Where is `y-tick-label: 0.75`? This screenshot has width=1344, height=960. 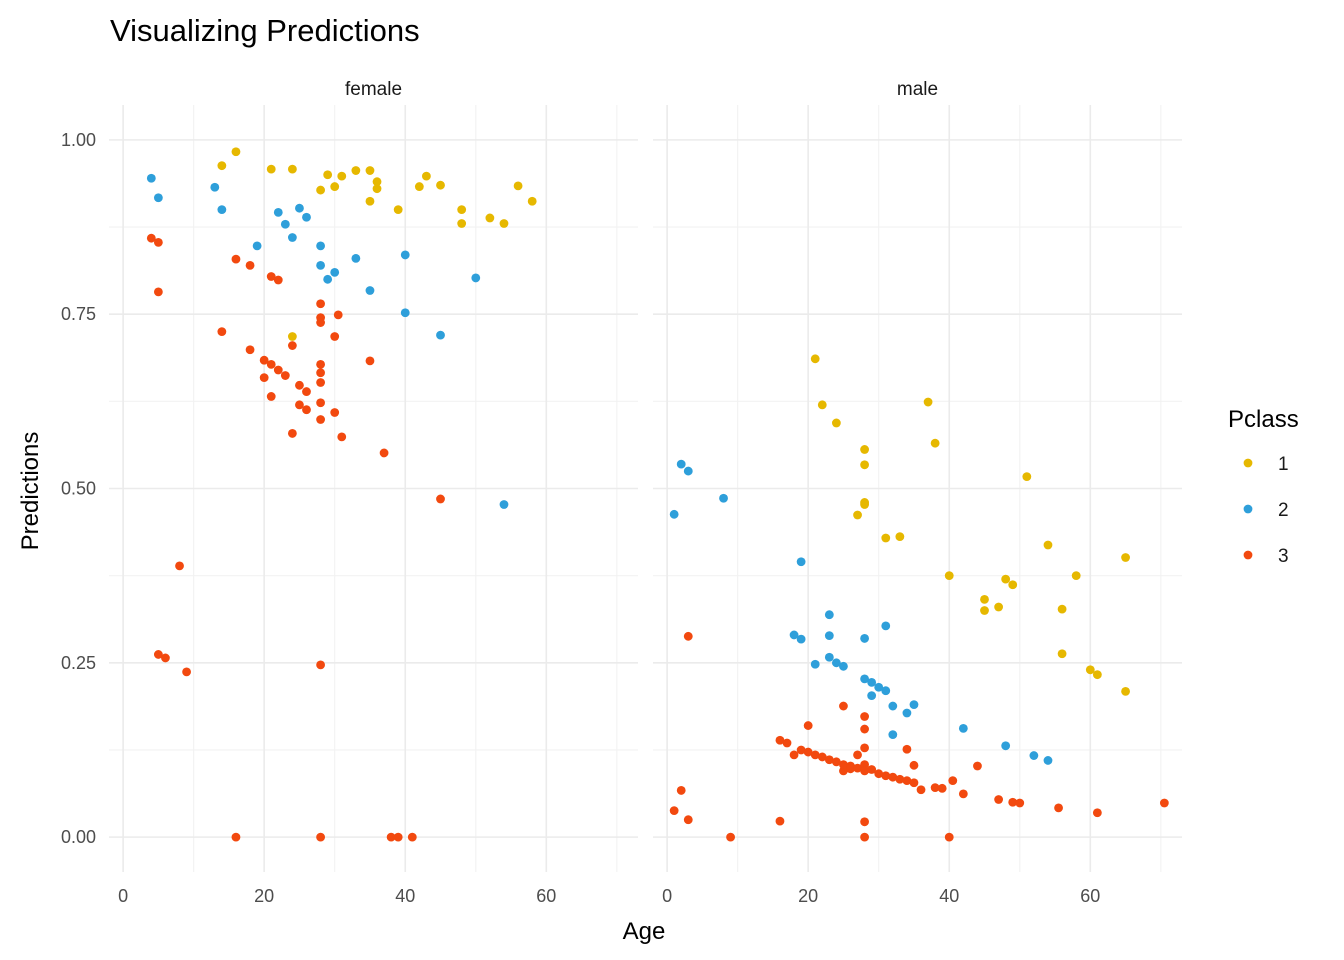 y-tick-label: 0.75 is located at coordinates (78, 314).